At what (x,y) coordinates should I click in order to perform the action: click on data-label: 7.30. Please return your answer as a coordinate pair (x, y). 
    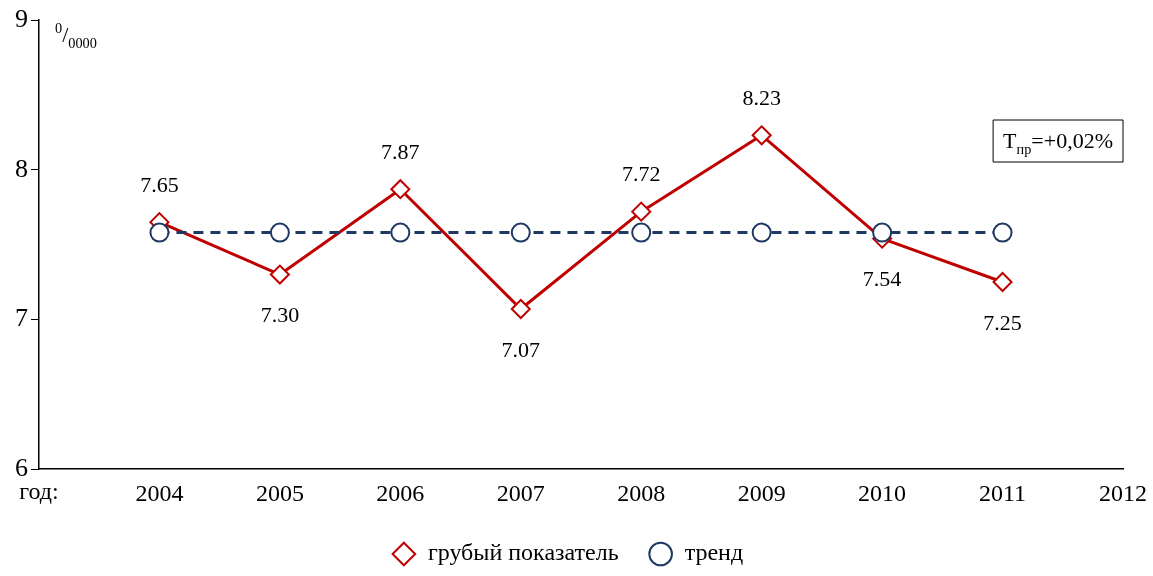
    Looking at the image, I should click on (280, 315).